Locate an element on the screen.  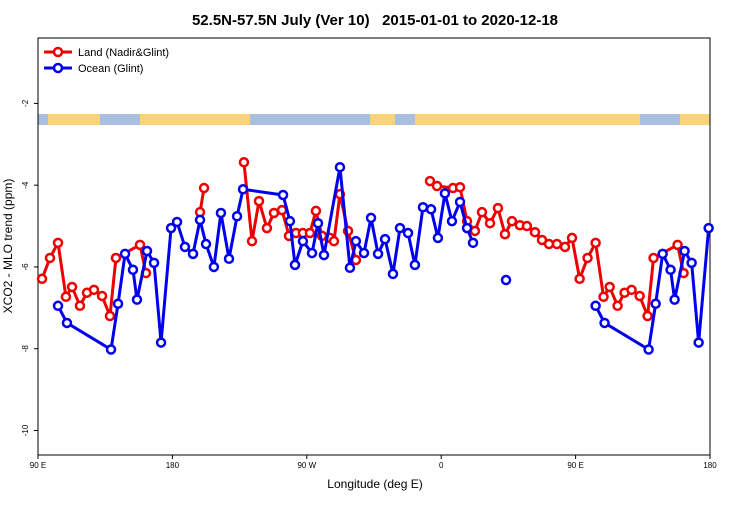
legend-label: Ocean (Glint) is located at coordinates (110, 69).